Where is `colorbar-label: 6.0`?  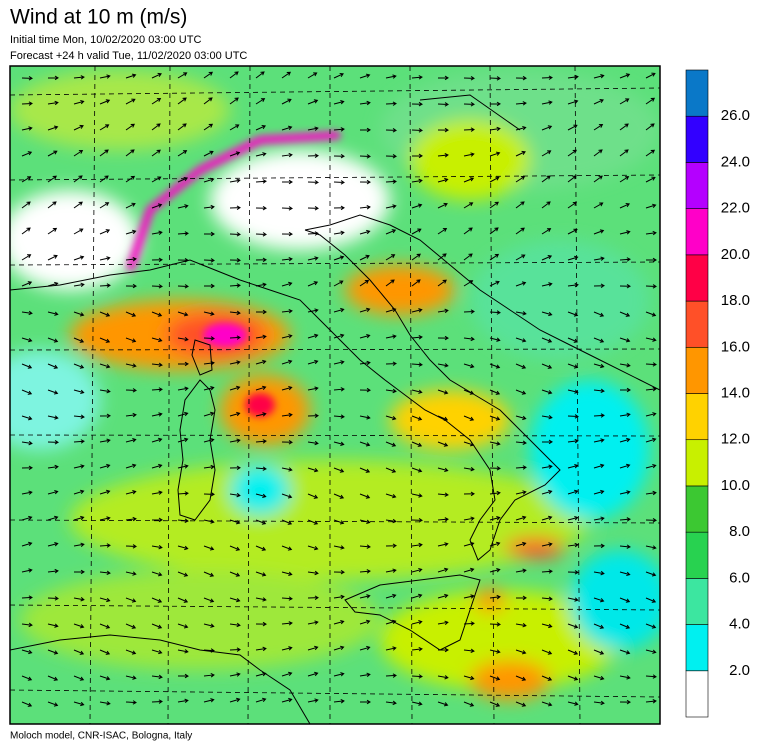
colorbar-label: 6.0 is located at coordinates (739, 577).